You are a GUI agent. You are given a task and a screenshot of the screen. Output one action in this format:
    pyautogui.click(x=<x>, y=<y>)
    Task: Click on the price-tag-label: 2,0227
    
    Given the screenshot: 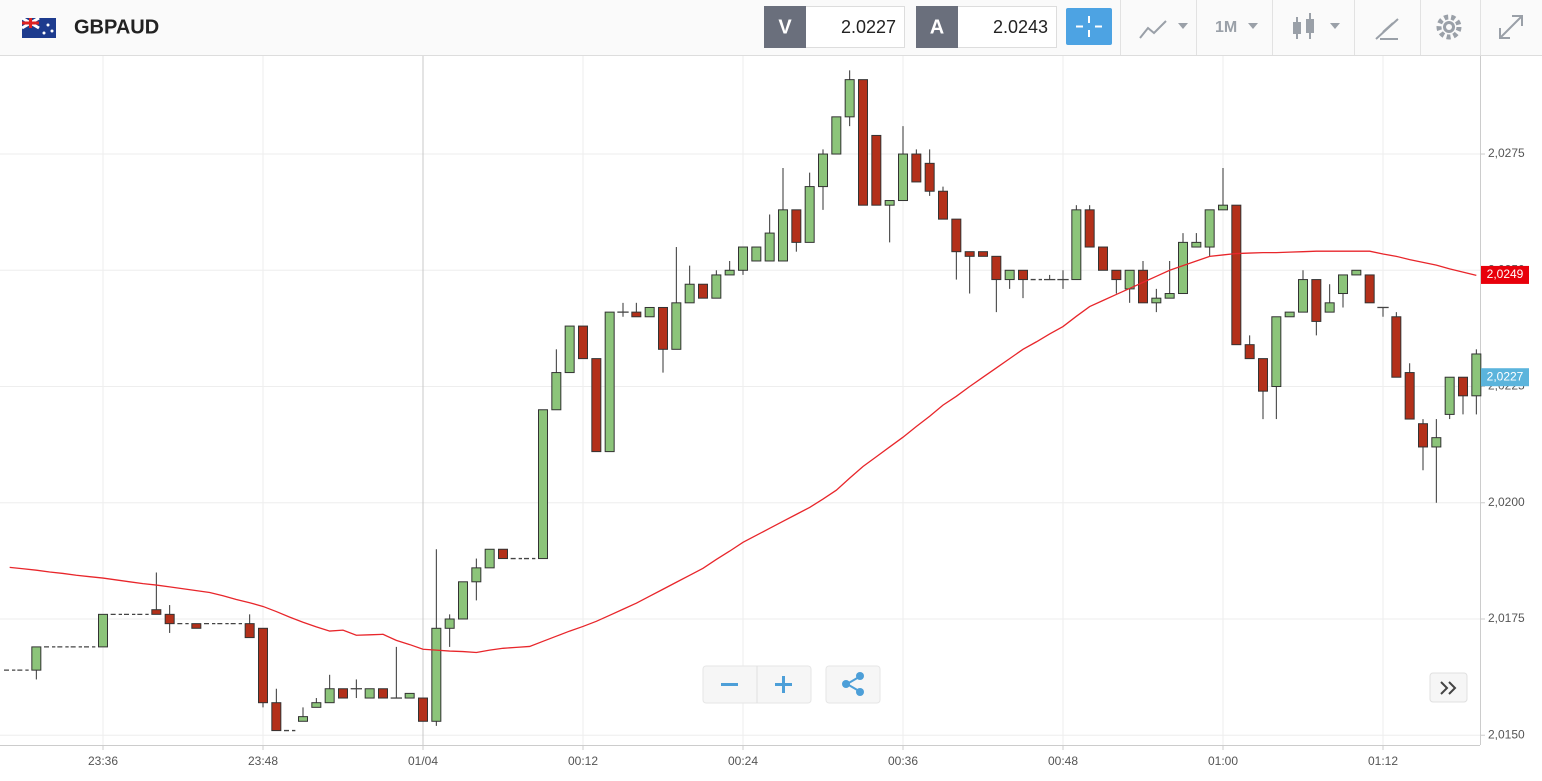 What is the action you would take?
    pyautogui.click(x=1505, y=376)
    